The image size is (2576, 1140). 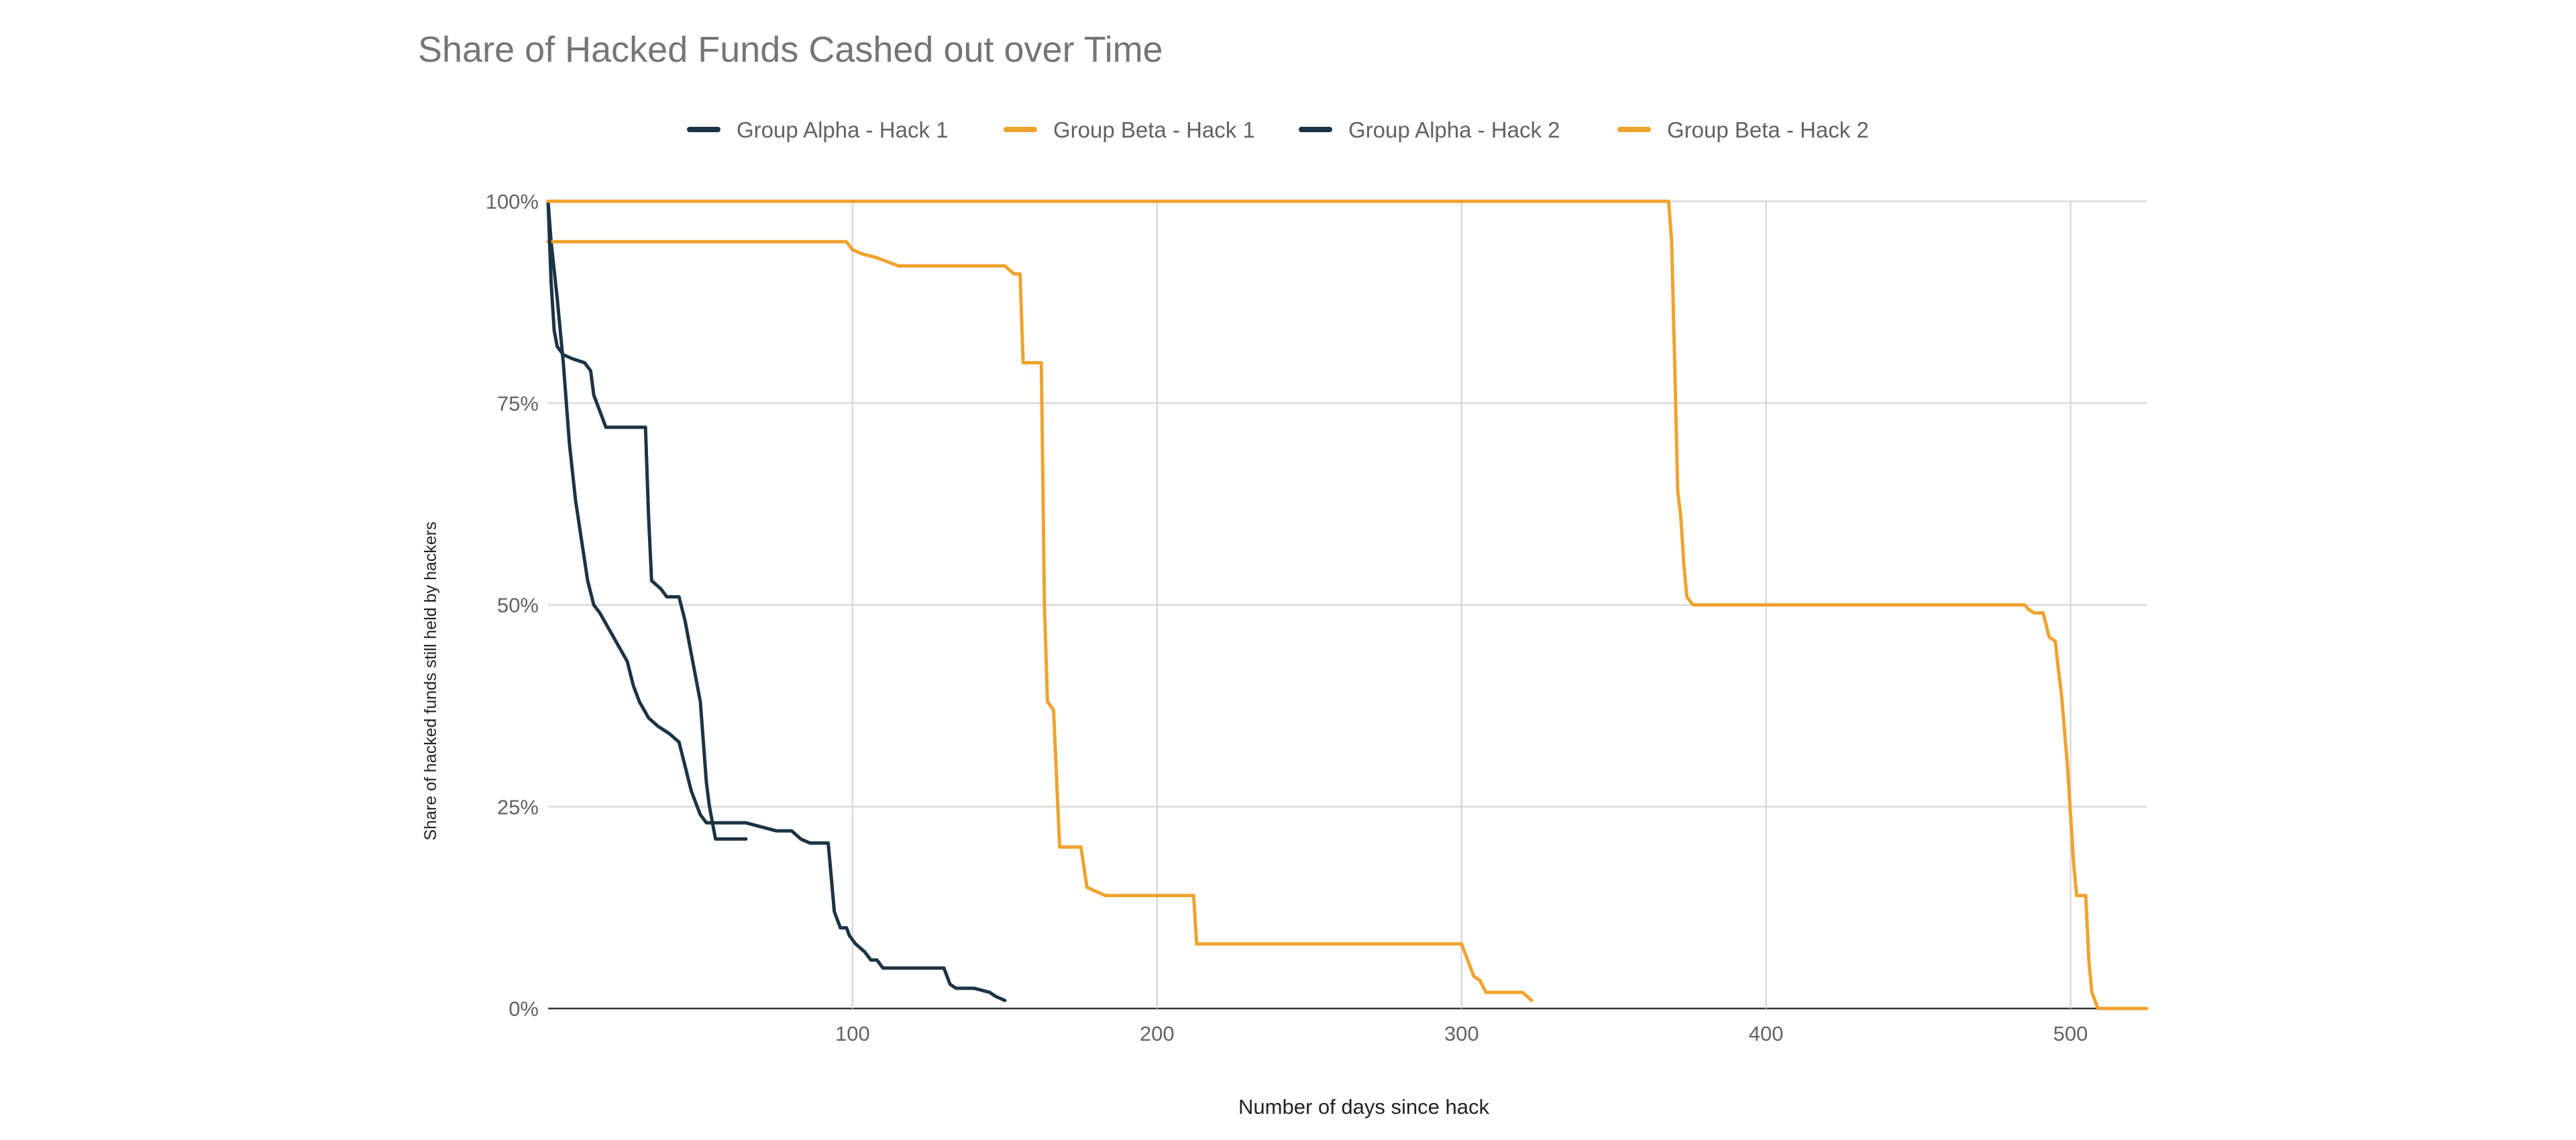 What do you see at coordinates (523, 1009) in the screenshot?
I see `y-tick-label: 0%` at bounding box center [523, 1009].